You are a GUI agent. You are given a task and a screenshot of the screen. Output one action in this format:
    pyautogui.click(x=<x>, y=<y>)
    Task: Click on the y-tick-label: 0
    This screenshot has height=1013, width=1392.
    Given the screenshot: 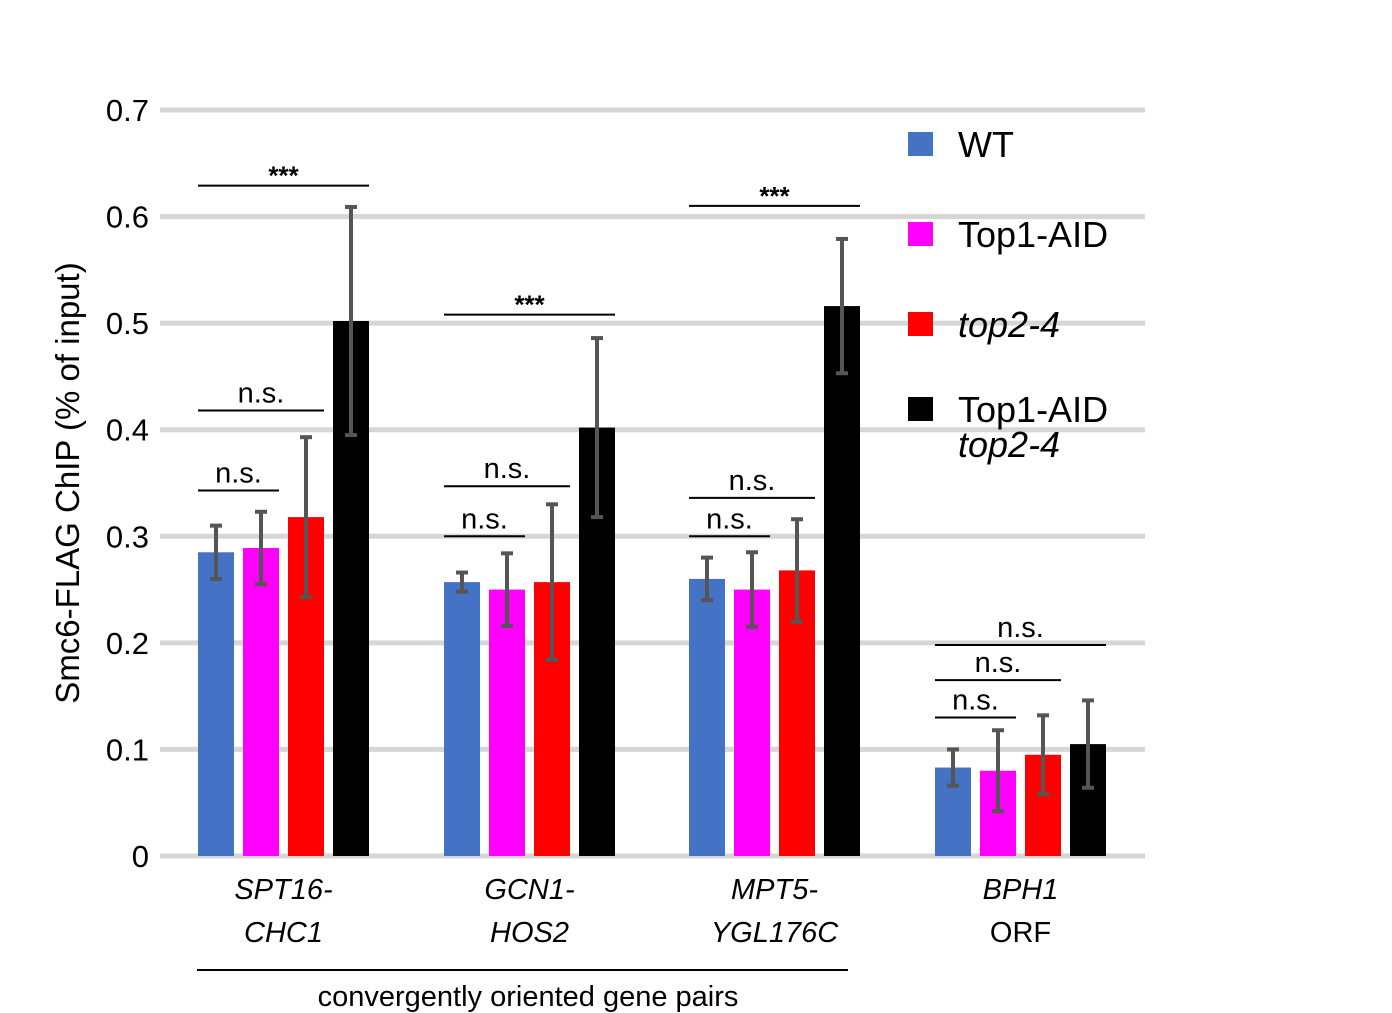 What is the action you would take?
    pyautogui.click(x=140, y=856)
    